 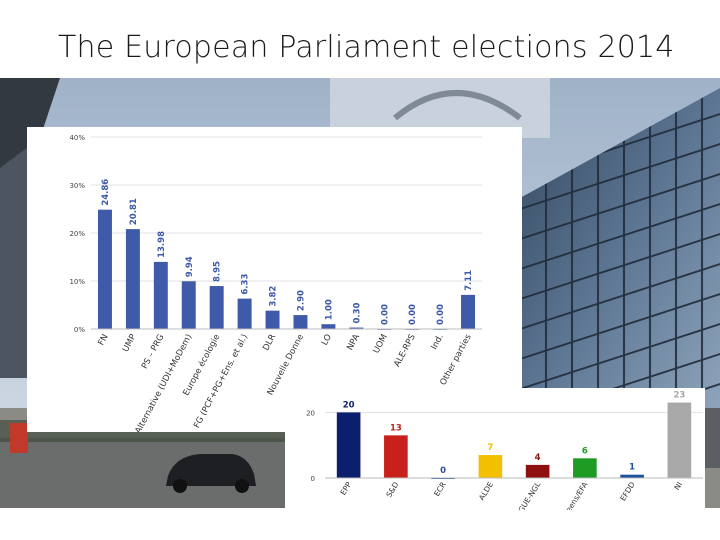 I want to click on chart1-data-label: 6.33, so click(x=246, y=284).